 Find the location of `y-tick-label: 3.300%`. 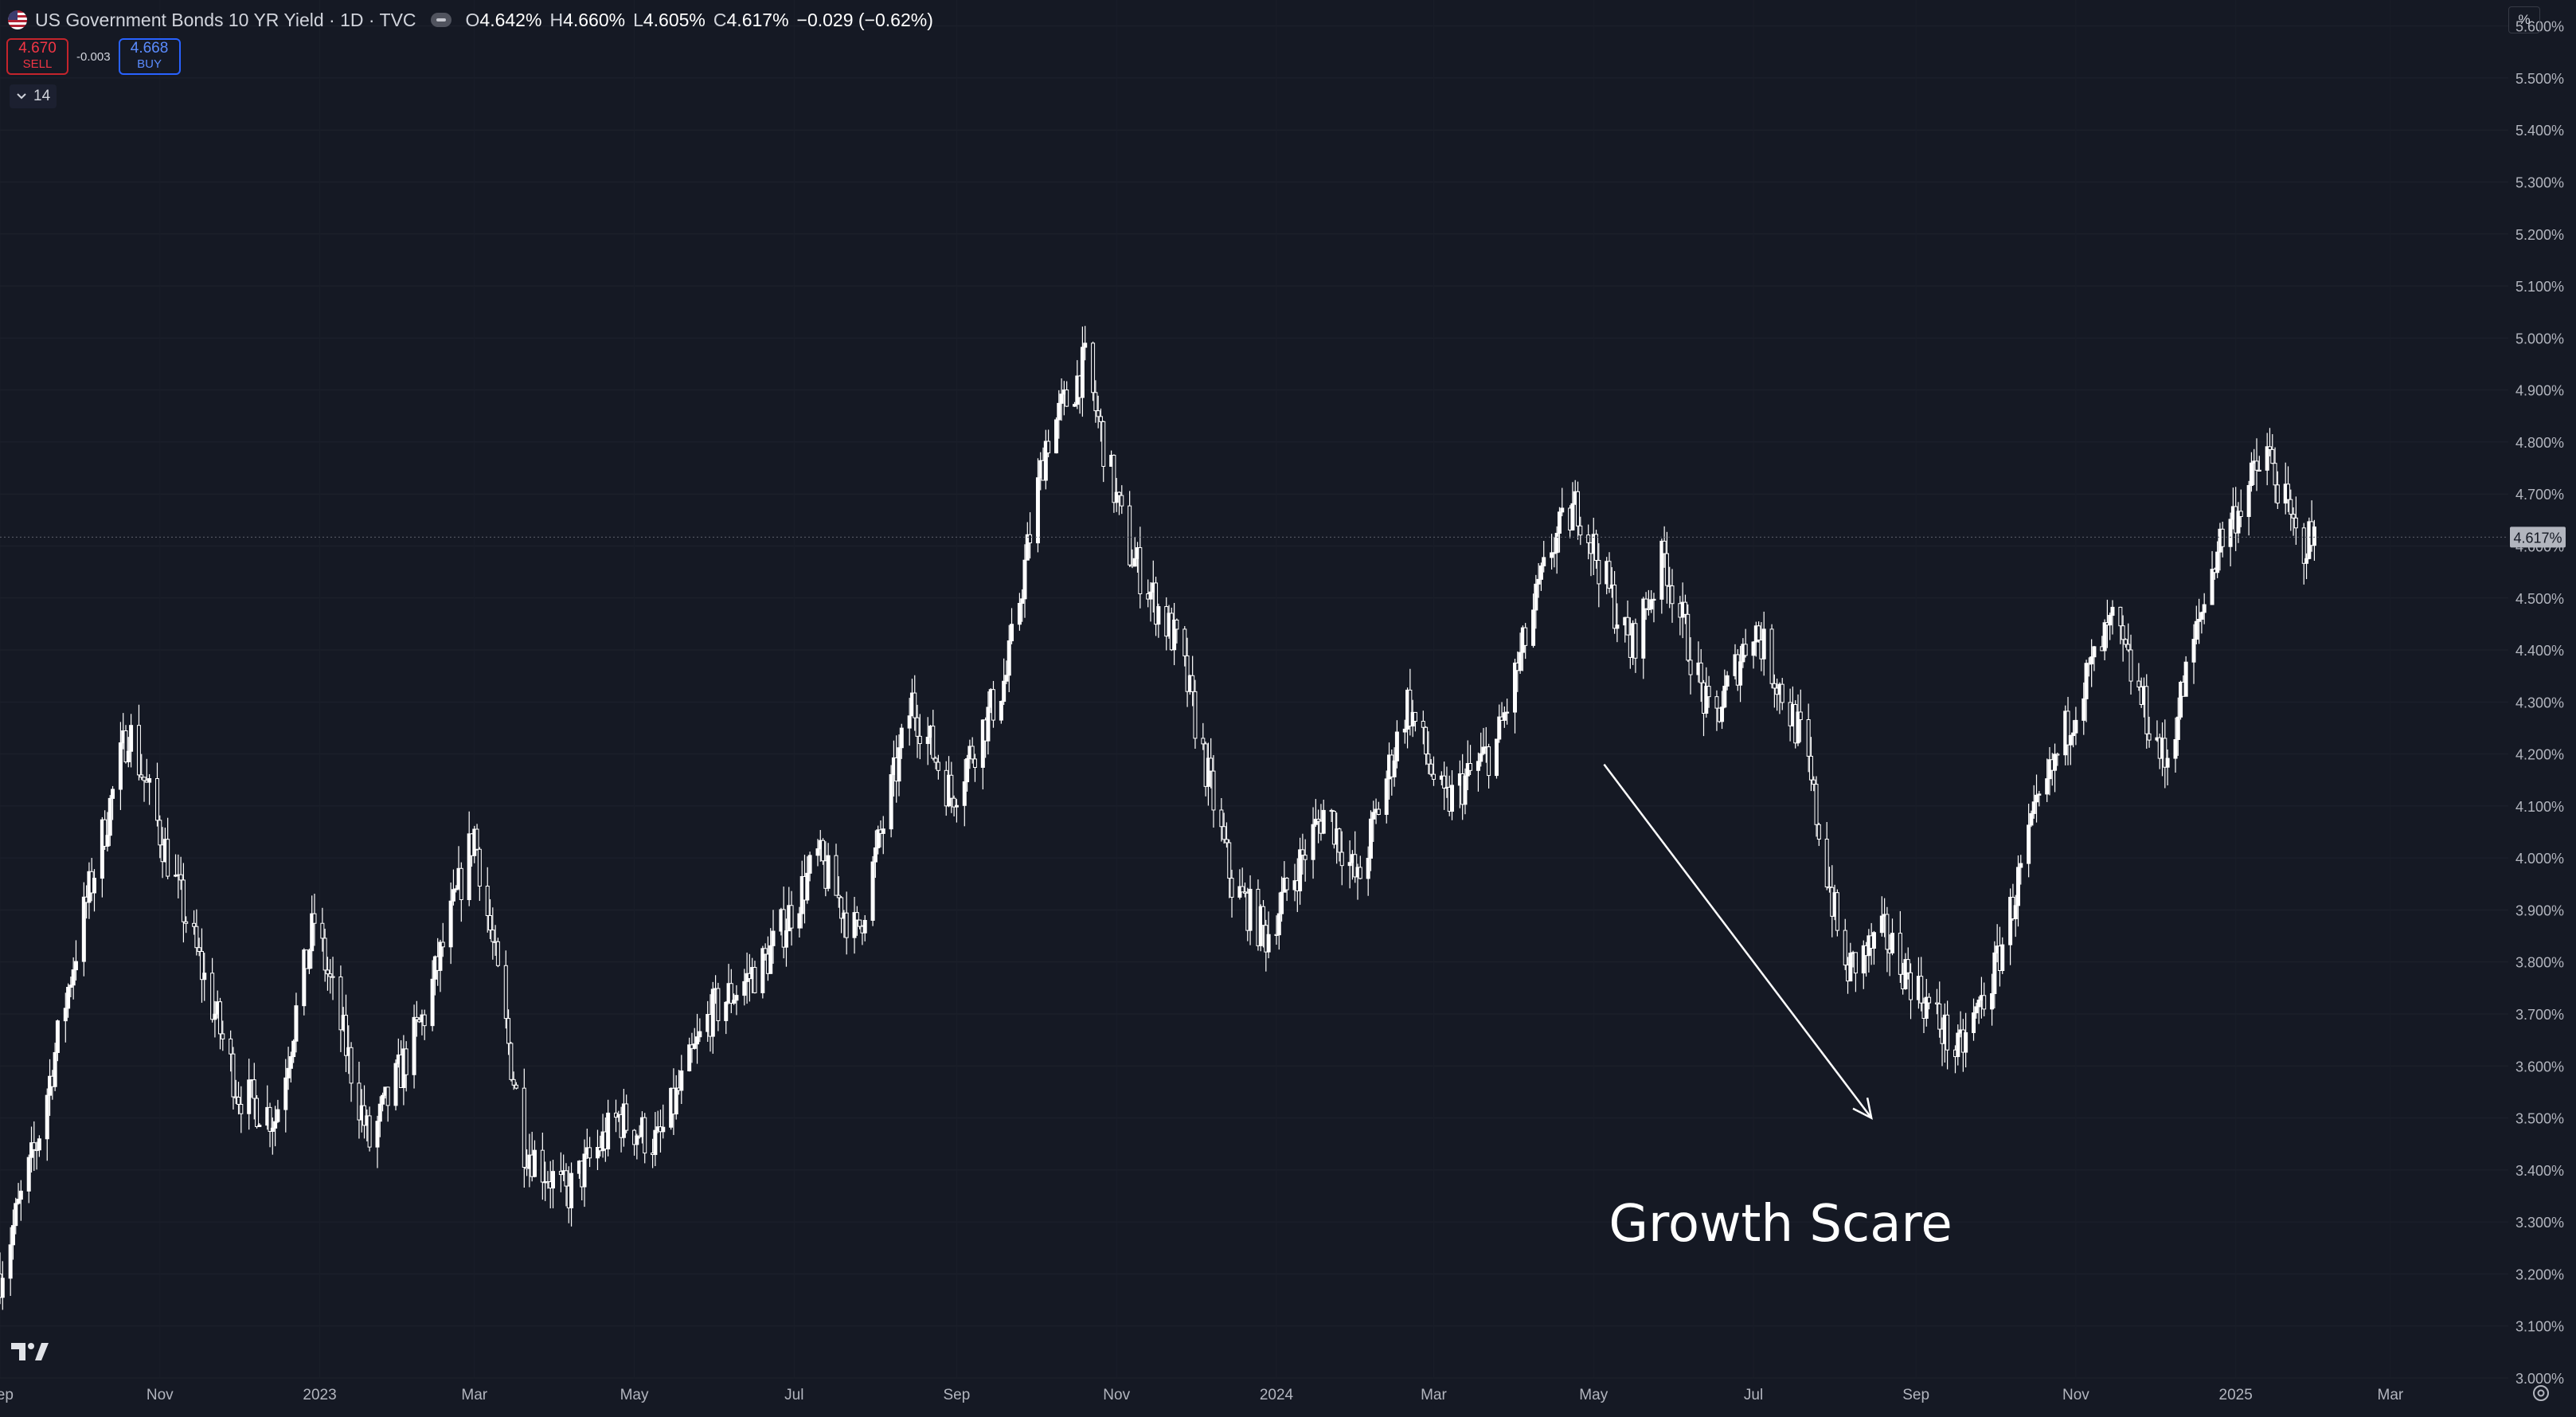

y-tick-label: 3.300% is located at coordinates (2540, 1223).